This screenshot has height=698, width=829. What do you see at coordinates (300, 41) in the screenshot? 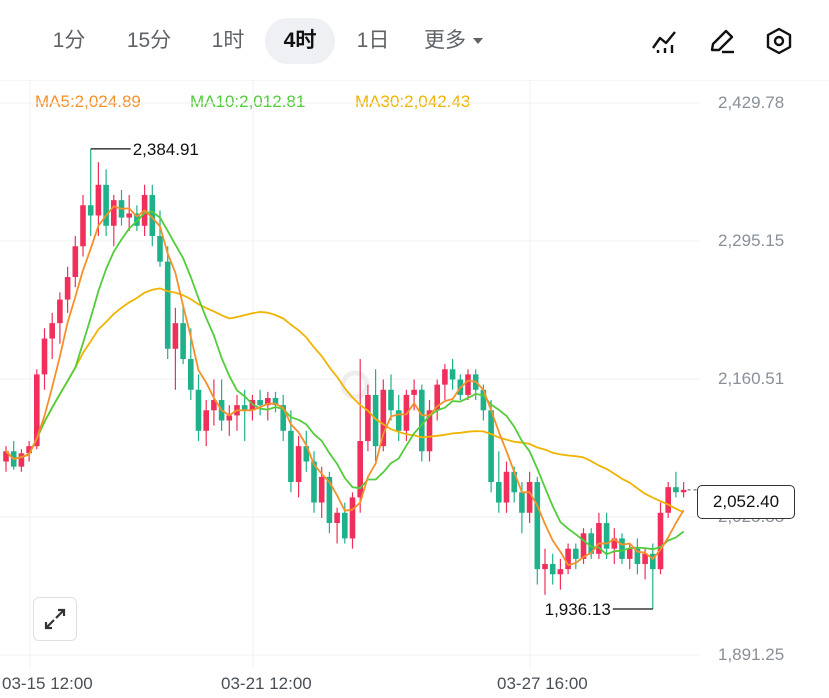
I see `interval-4h-button: 4时` at bounding box center [300, 41].